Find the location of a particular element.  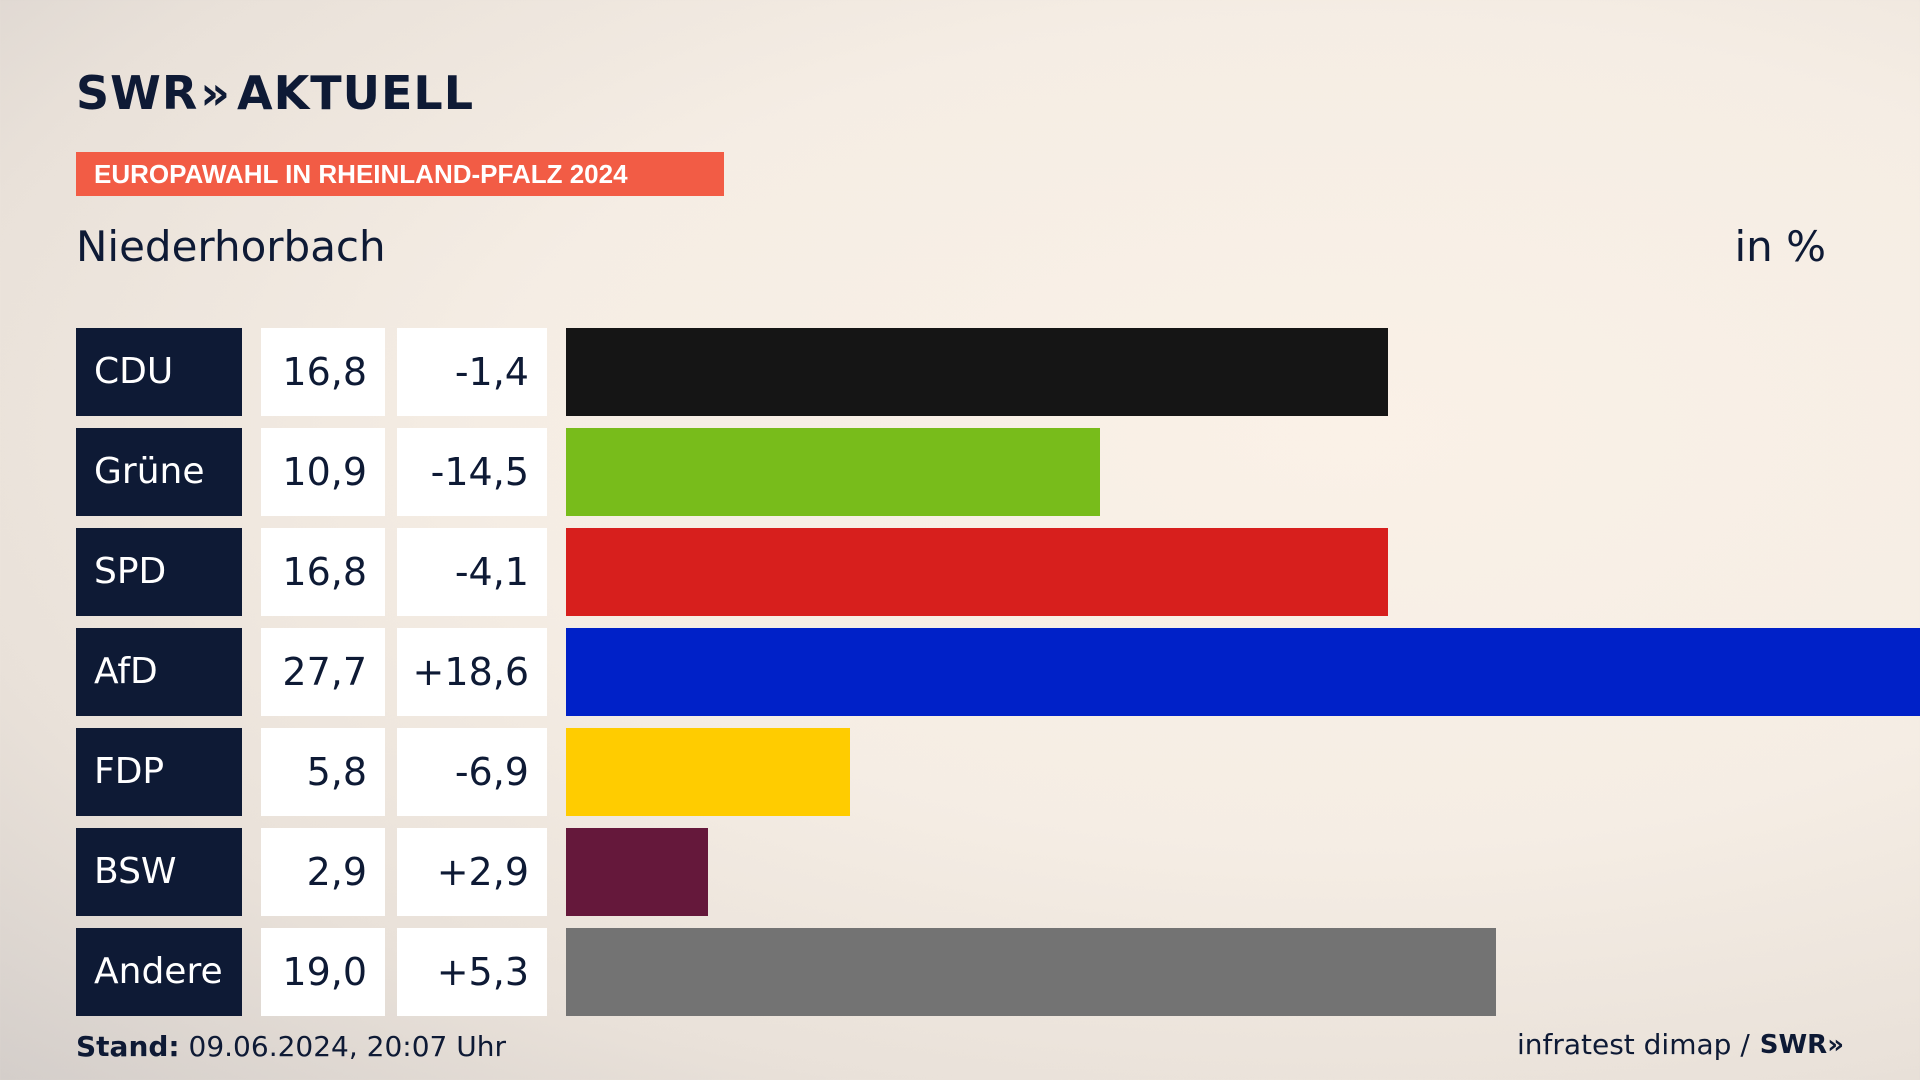

stand-label: Stand: is located at coordinates (128, 1046).